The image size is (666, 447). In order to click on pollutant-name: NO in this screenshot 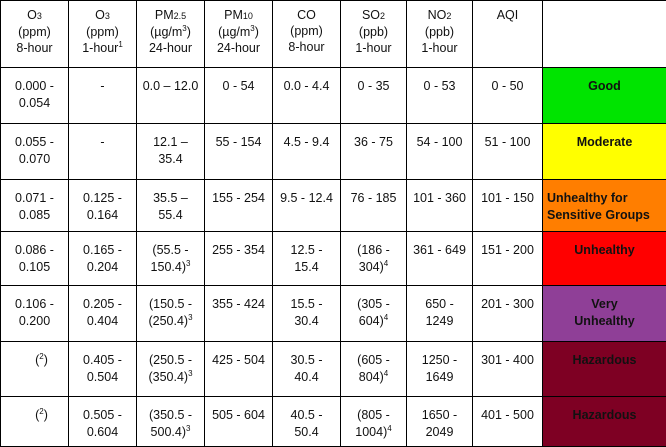, I will do `click(437, 15)`.